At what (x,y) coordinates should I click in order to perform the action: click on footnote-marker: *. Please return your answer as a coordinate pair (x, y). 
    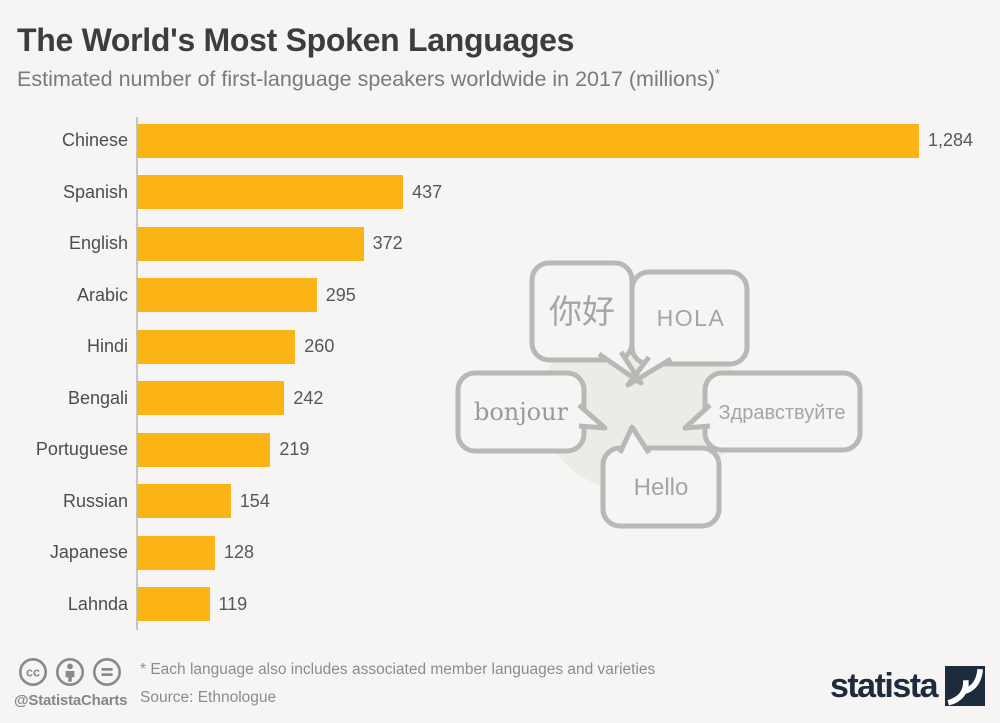
    Looking at the image, I should click on (717, 73).